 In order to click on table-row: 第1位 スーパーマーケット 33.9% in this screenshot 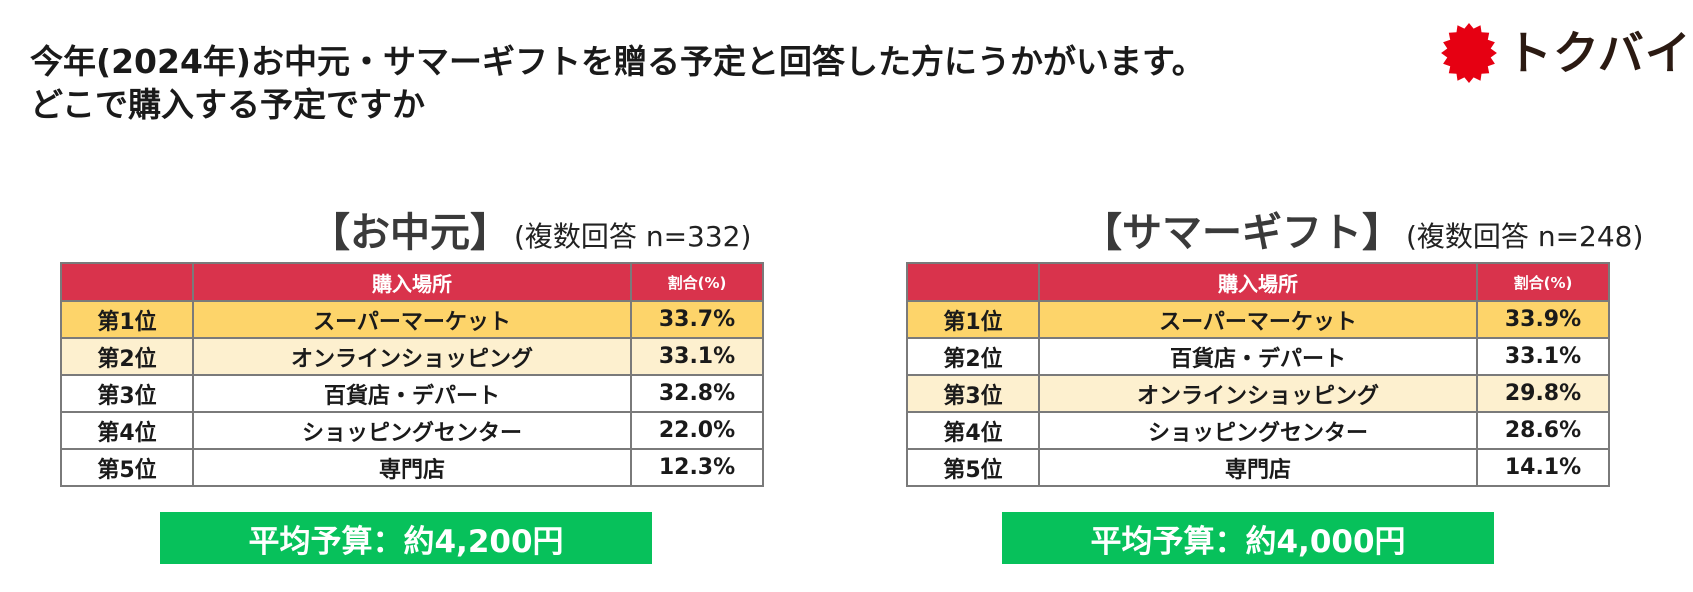, I will do `click(1258, 319)`.